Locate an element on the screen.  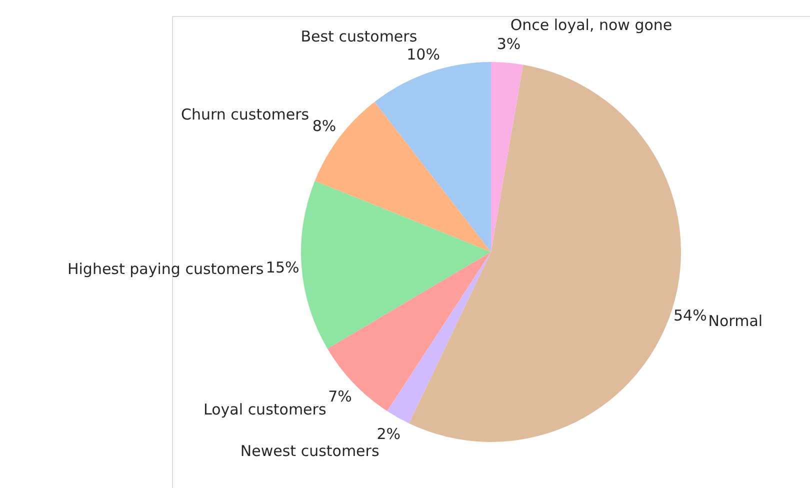
slice-label: Best customers is located at coordinates (359, 36).